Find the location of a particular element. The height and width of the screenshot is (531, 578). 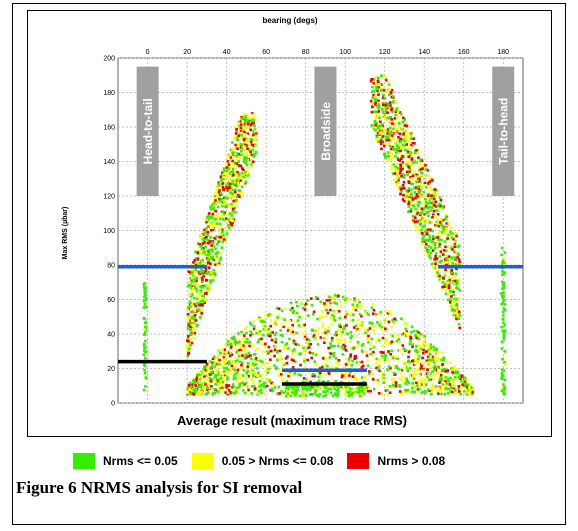

x-axis-label: Average result (maximum trace RMS) is located at coordinates (292, 420).